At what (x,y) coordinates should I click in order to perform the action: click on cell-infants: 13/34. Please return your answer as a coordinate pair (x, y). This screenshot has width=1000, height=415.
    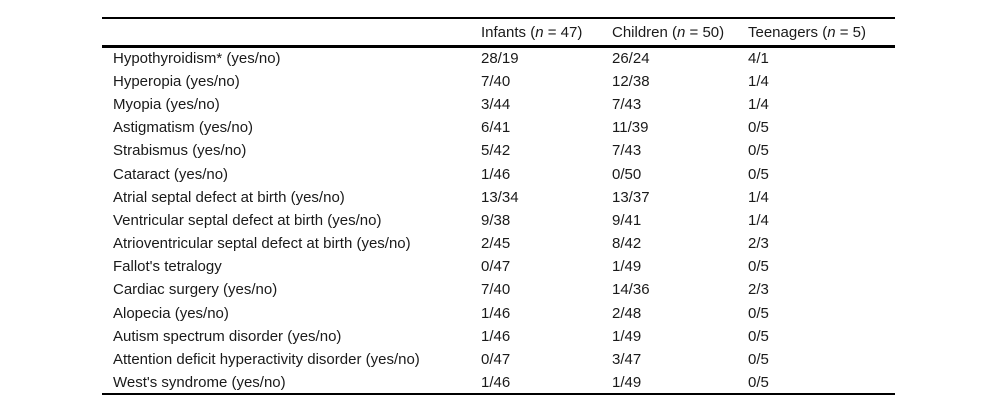
    Looking at the image, I should click on (500, 197).